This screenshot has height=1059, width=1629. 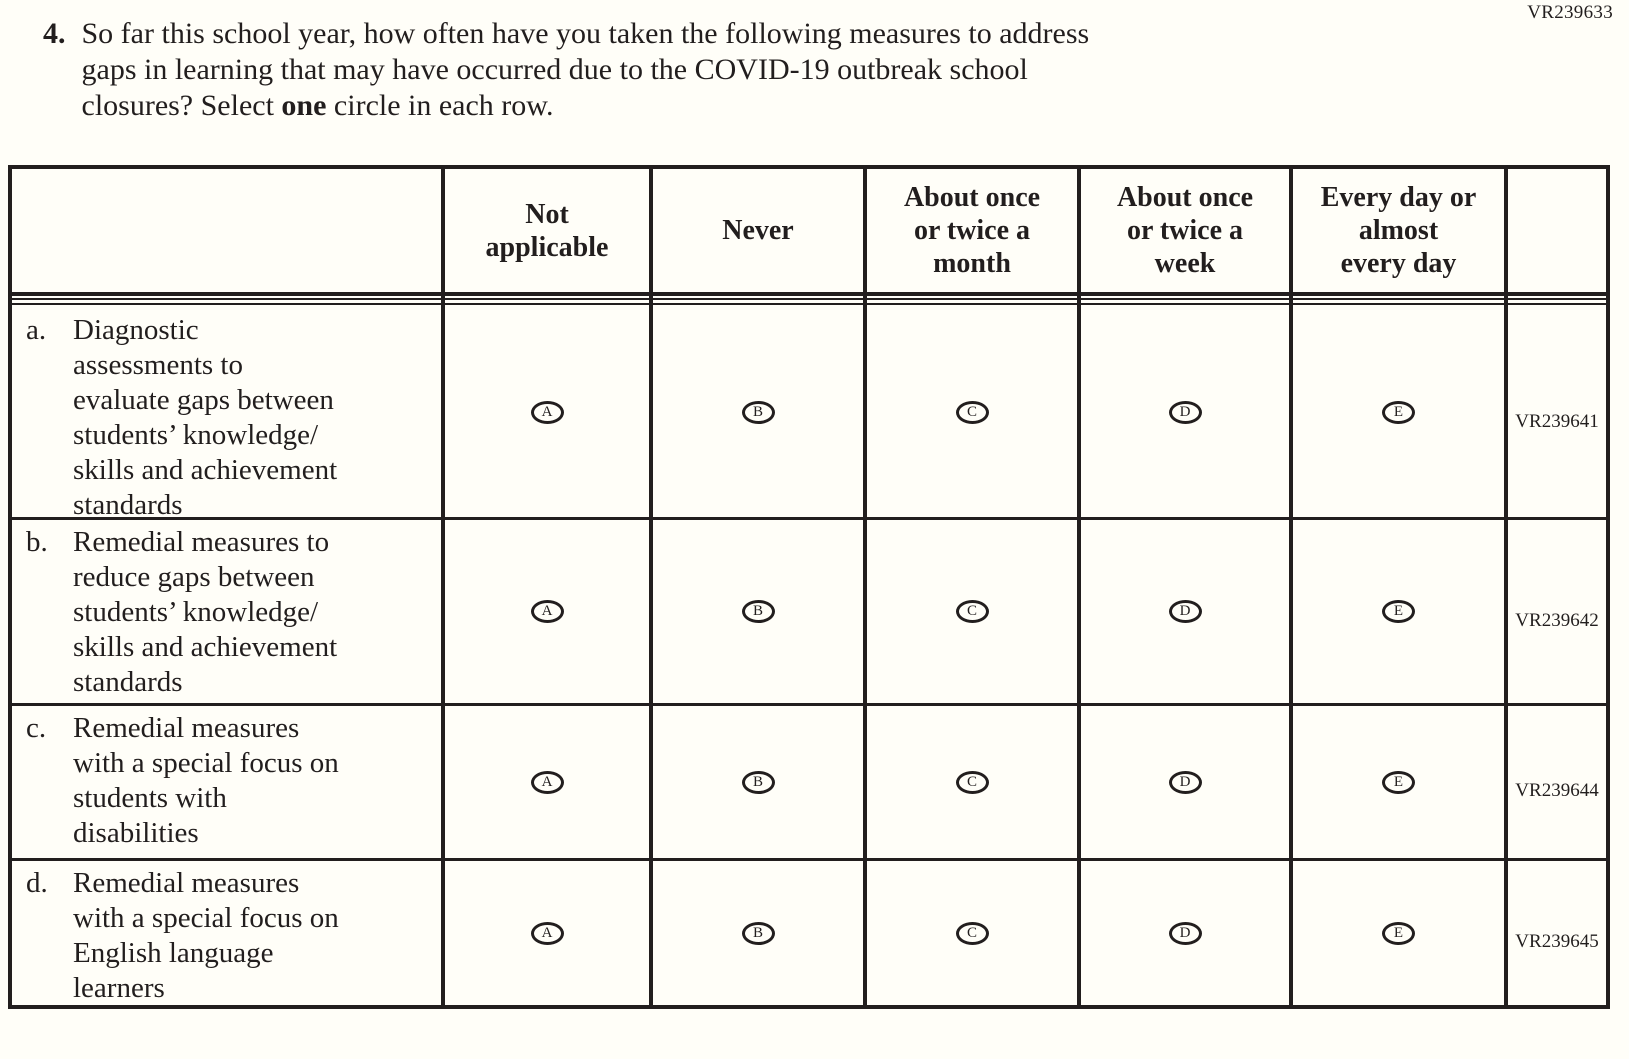 I want to click on cell-b-not-applicable: A, so click(x=545, y=610).